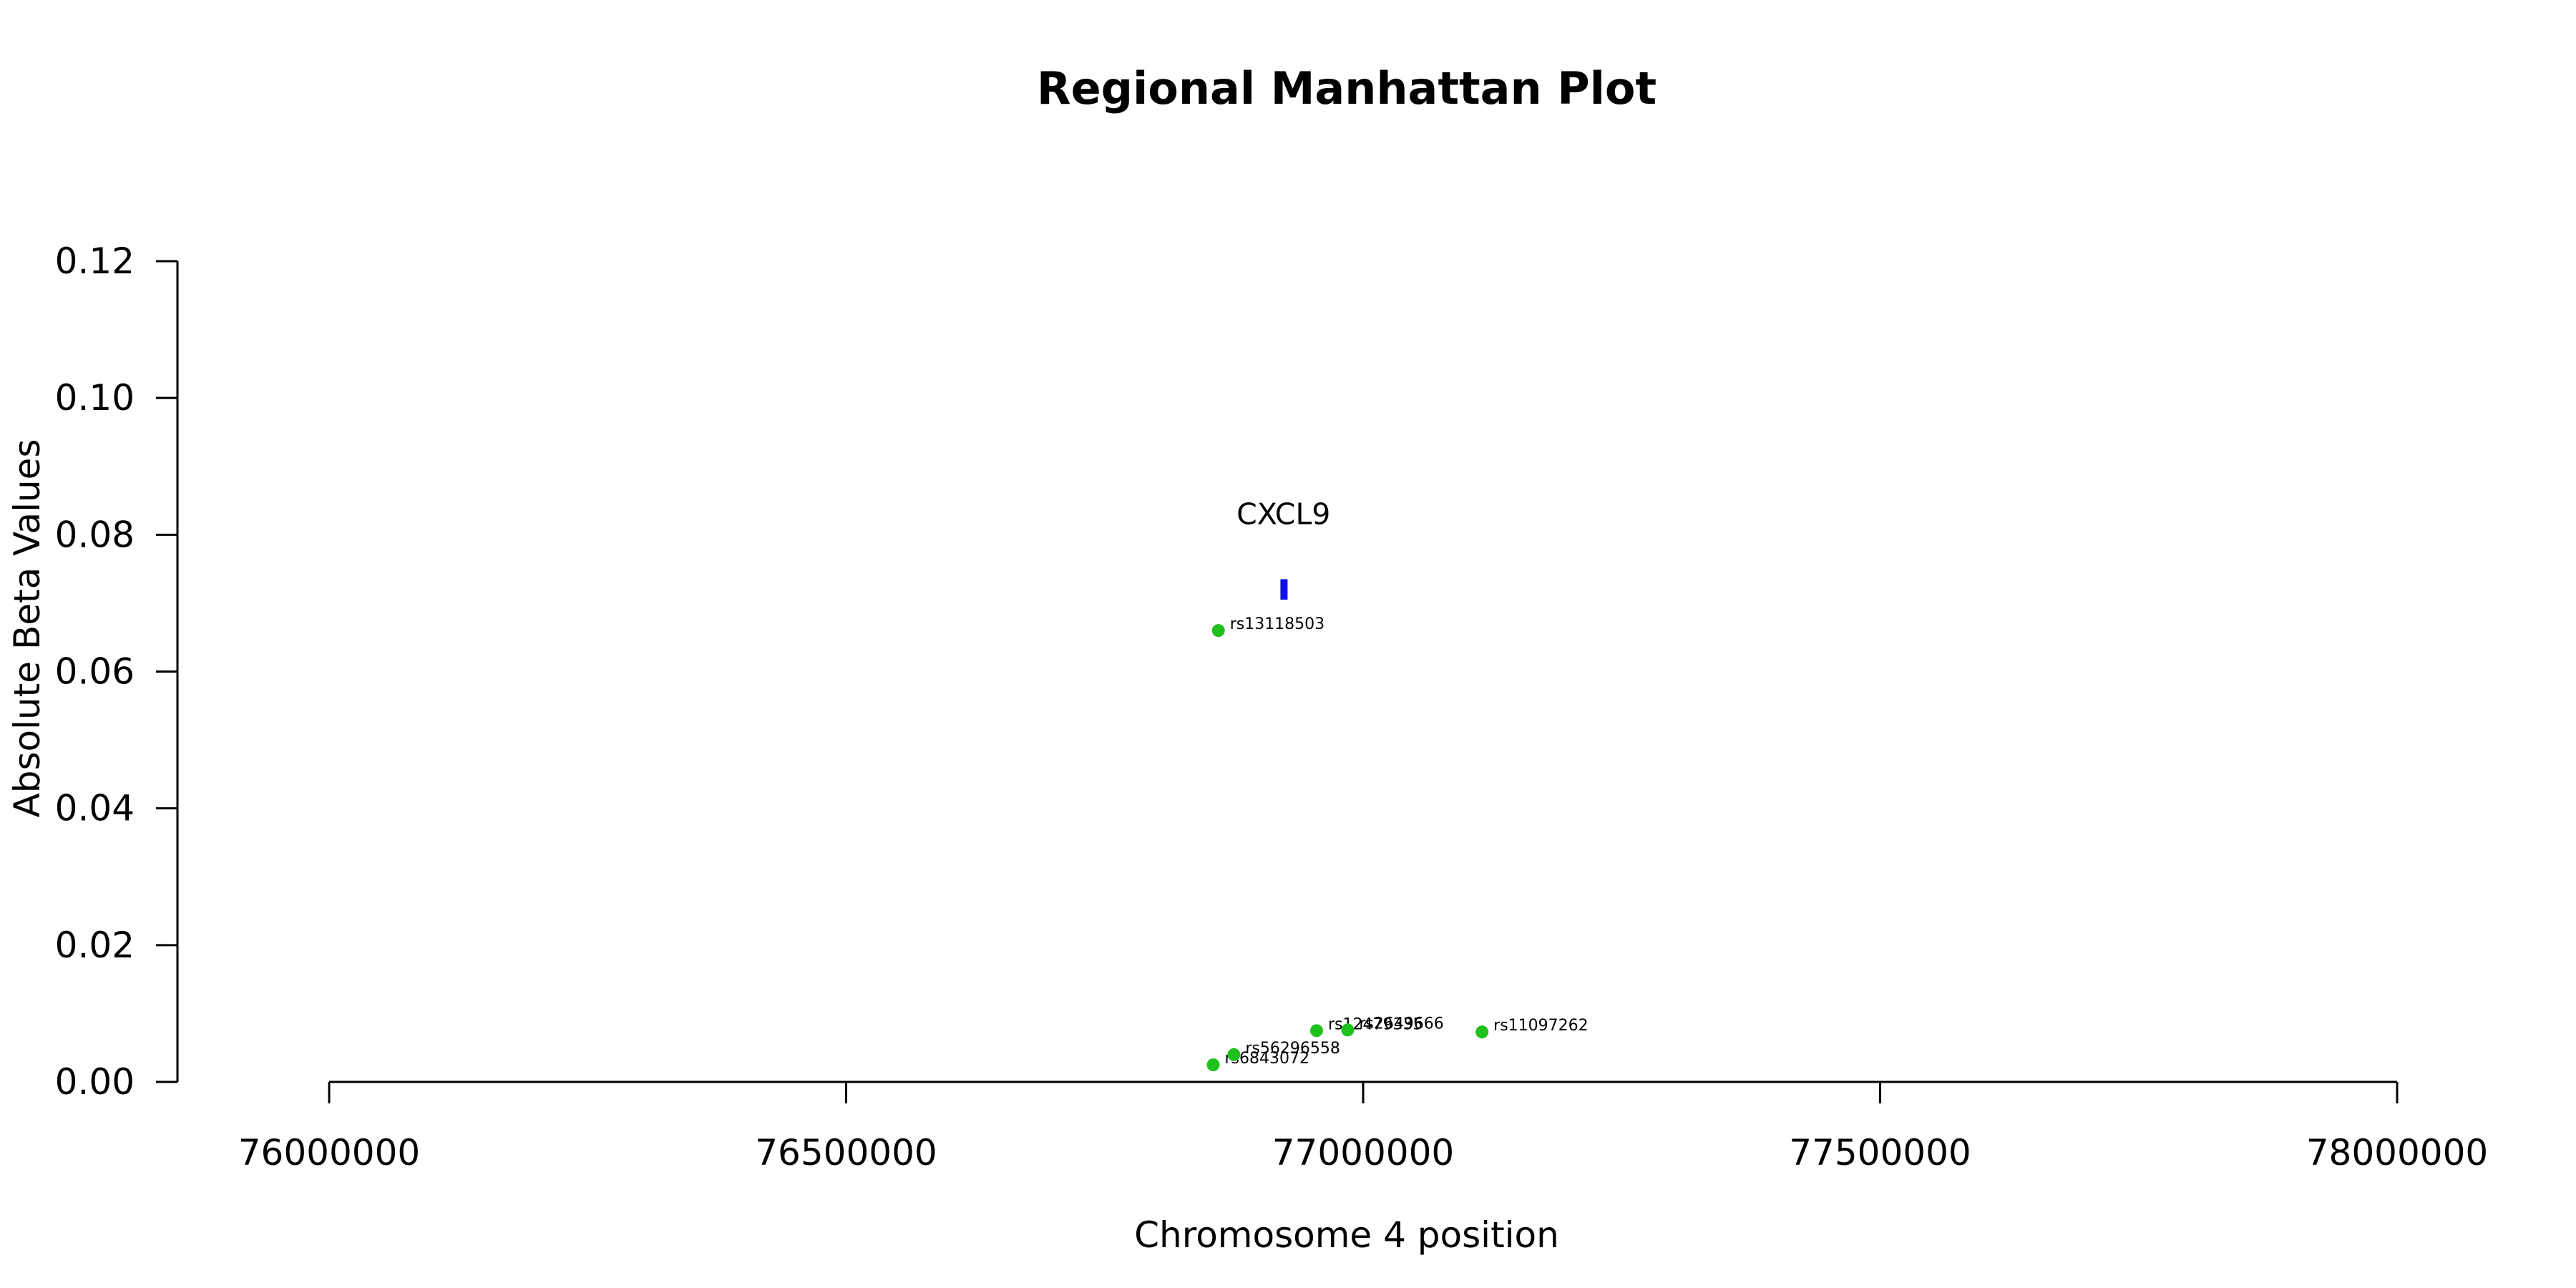  What do you see at coordinates (95, 808) in the screenshot?
I see `y-tick-label: 0.04` at bounding box center [95, 808].